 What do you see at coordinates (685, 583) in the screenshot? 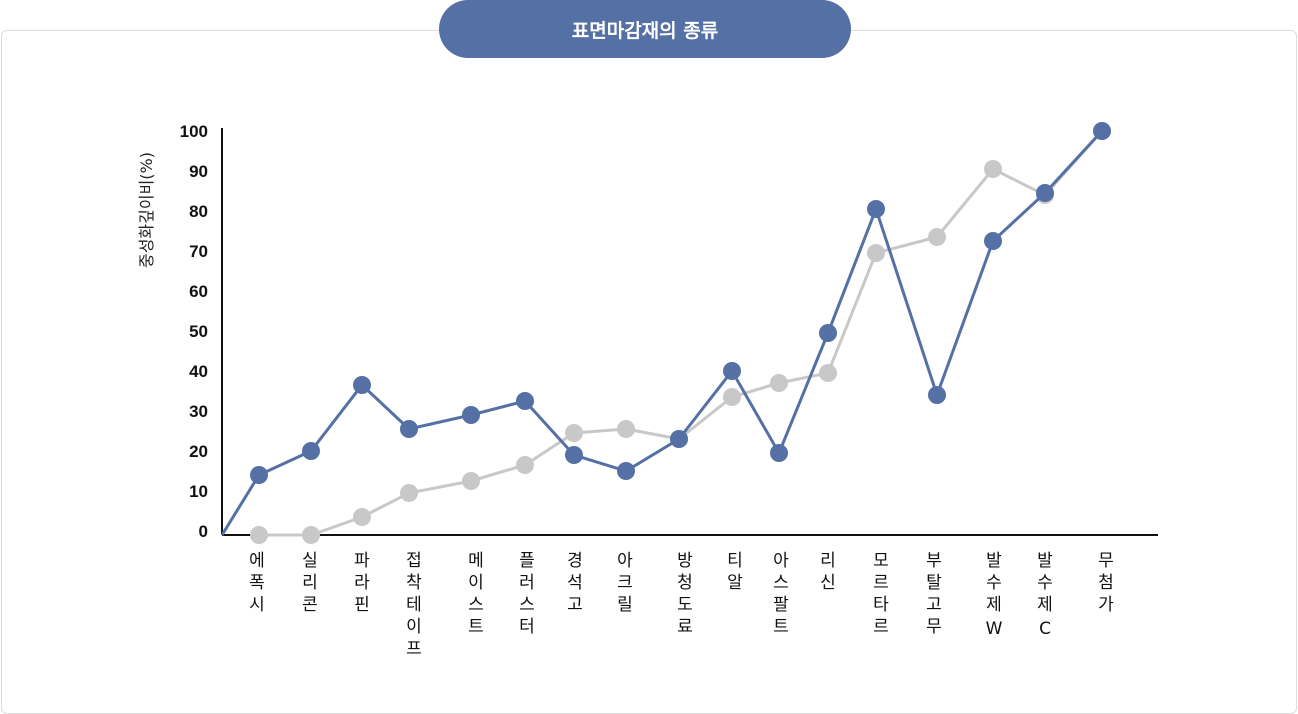
I see `x-tick-char: 청` at bounding box center [685, 583].